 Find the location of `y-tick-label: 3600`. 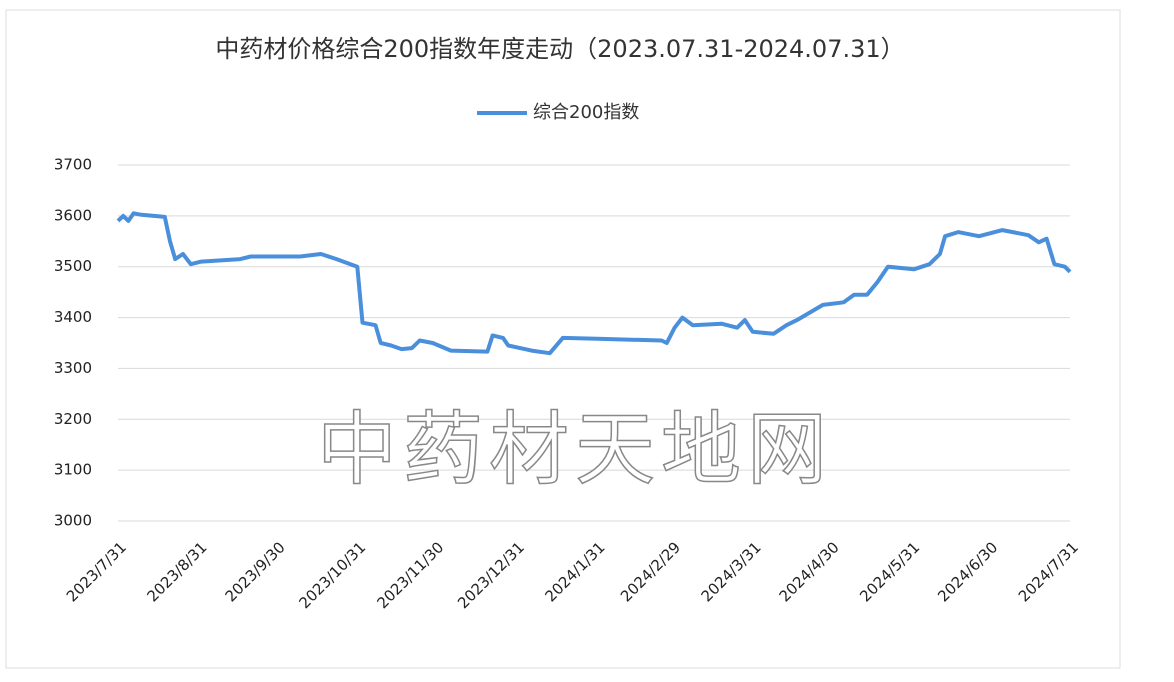

y-tick-label: 3600 is located at coordinates (73, 215).